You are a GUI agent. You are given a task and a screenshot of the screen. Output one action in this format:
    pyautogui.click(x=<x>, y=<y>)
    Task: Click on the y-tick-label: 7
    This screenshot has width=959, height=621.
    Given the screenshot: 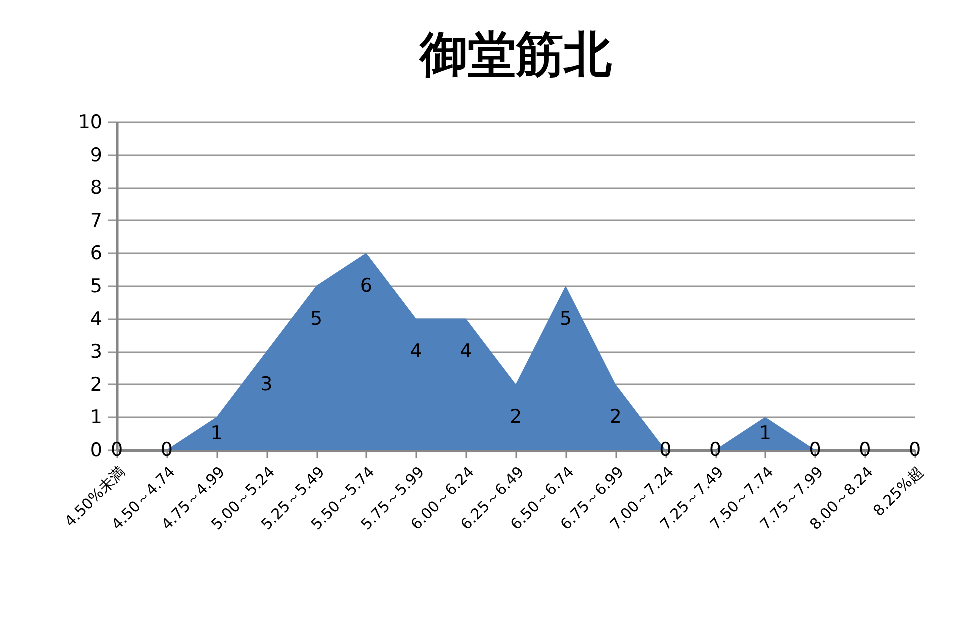 What is the action you would take?
    pyautogui.click(x=96, y=221)
    